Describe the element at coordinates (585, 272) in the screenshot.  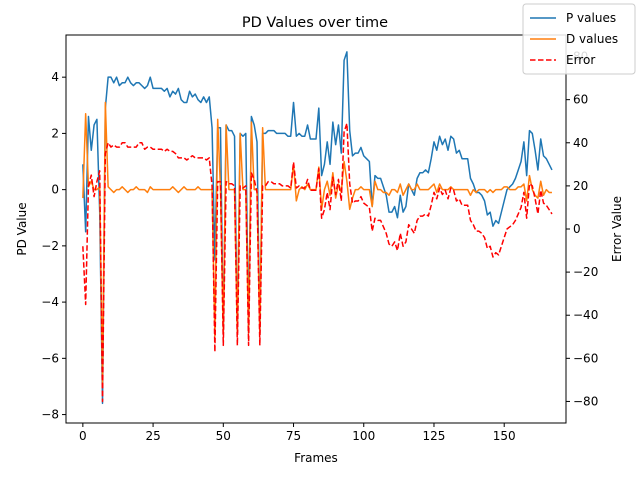
I see `y-right-tick-label: −20` at that location.